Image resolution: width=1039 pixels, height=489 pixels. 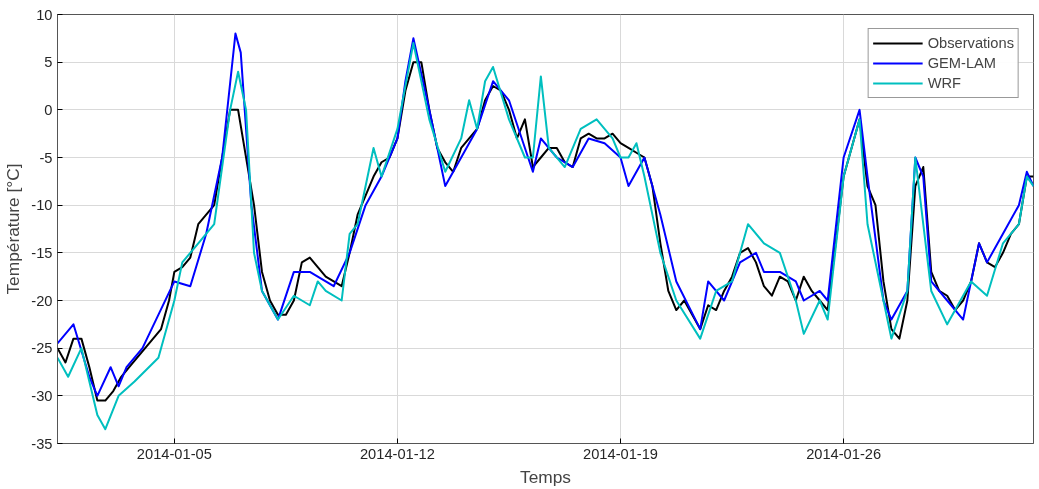 What do you see at coordinates (621, 453) in the screenshot?
I see `x-tick-label: 2014-01-19` at bounding box center [621, 453].